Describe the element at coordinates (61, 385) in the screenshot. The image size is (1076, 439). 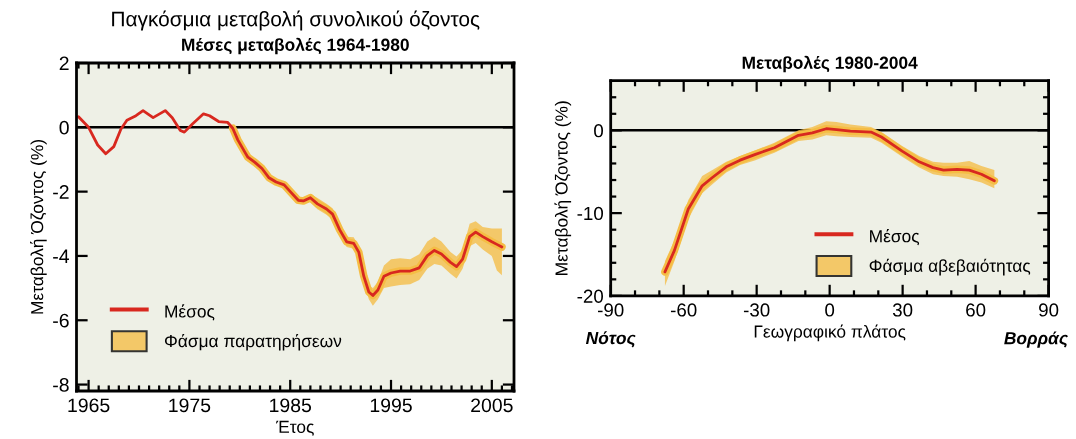
I see `y-tick-label: -8` at that location.